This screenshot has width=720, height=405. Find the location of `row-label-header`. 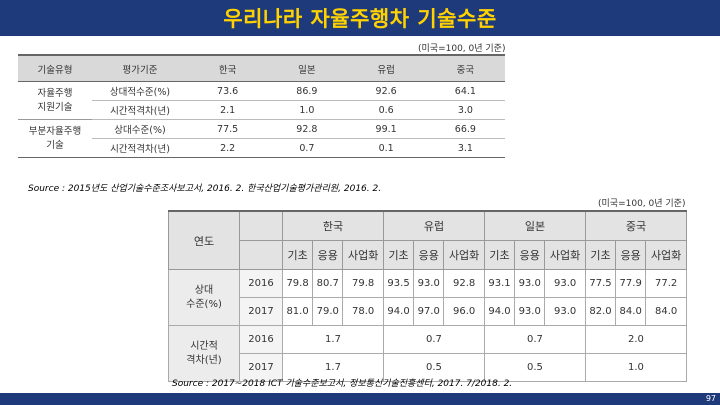

row-label-header is located at coordinates (261, 225).